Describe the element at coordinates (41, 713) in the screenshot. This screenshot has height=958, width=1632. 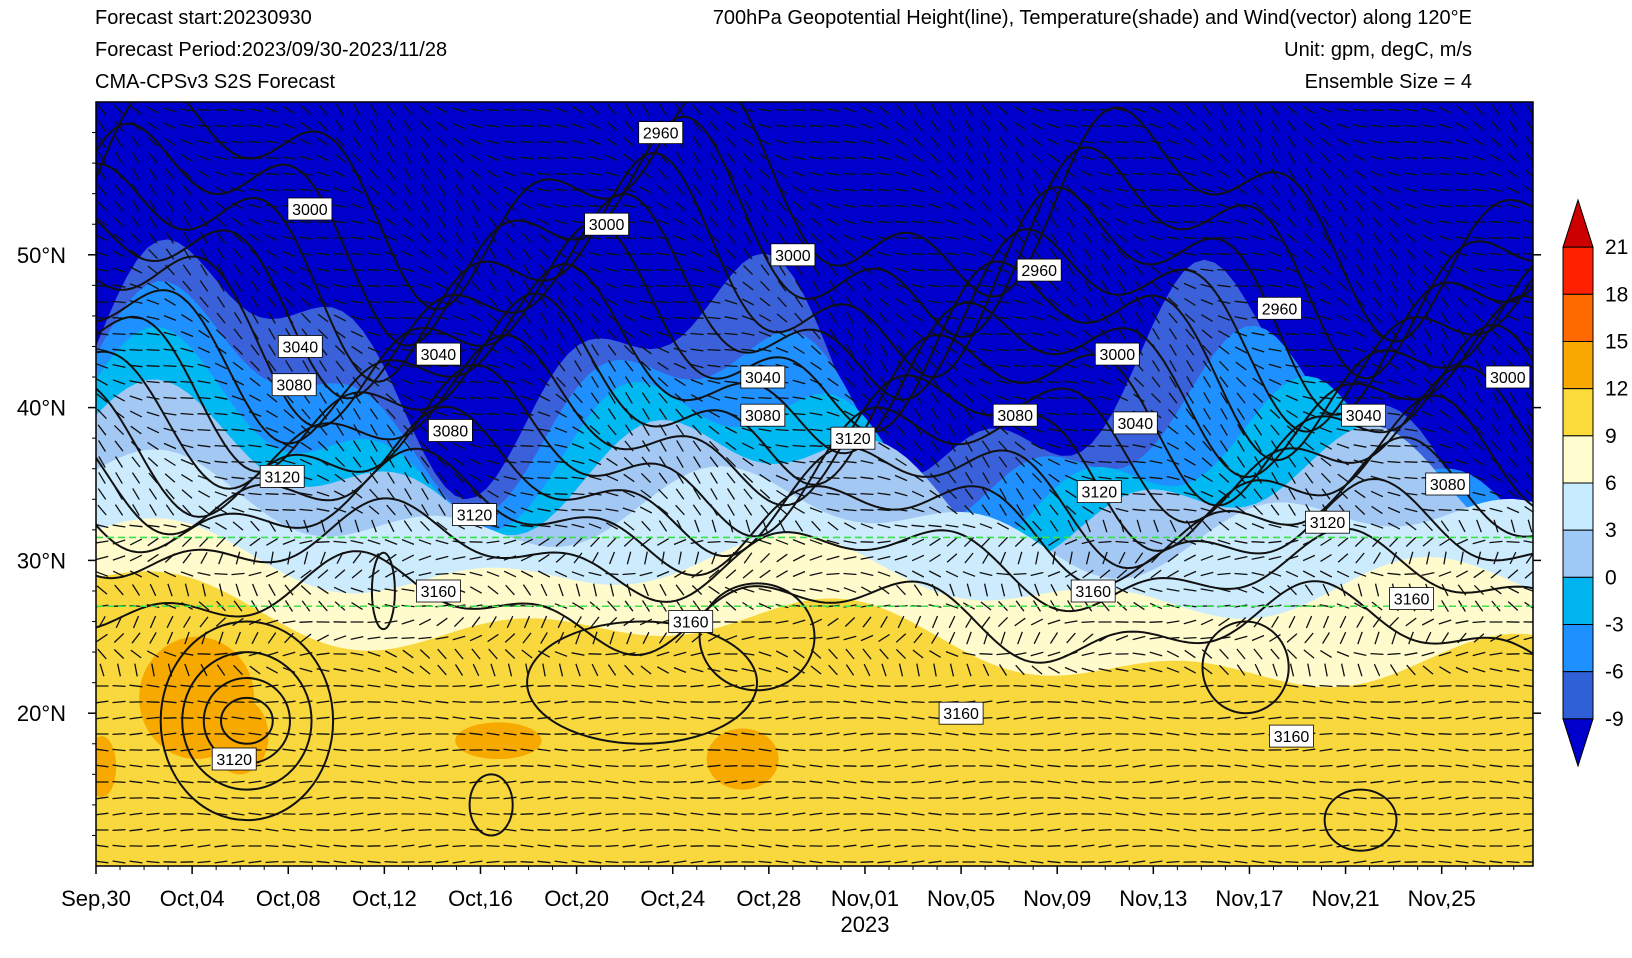
I see `y-tick-label: 20°N` at that location.